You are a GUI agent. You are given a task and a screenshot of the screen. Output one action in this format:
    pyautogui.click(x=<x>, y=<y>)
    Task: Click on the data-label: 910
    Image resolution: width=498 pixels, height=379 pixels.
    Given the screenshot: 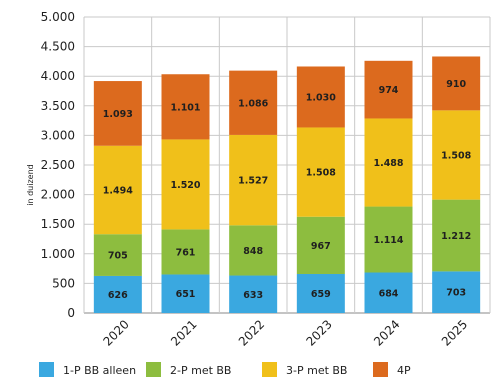 What is the action you would take?
    pyautogui.click(x=456, y=84)
    